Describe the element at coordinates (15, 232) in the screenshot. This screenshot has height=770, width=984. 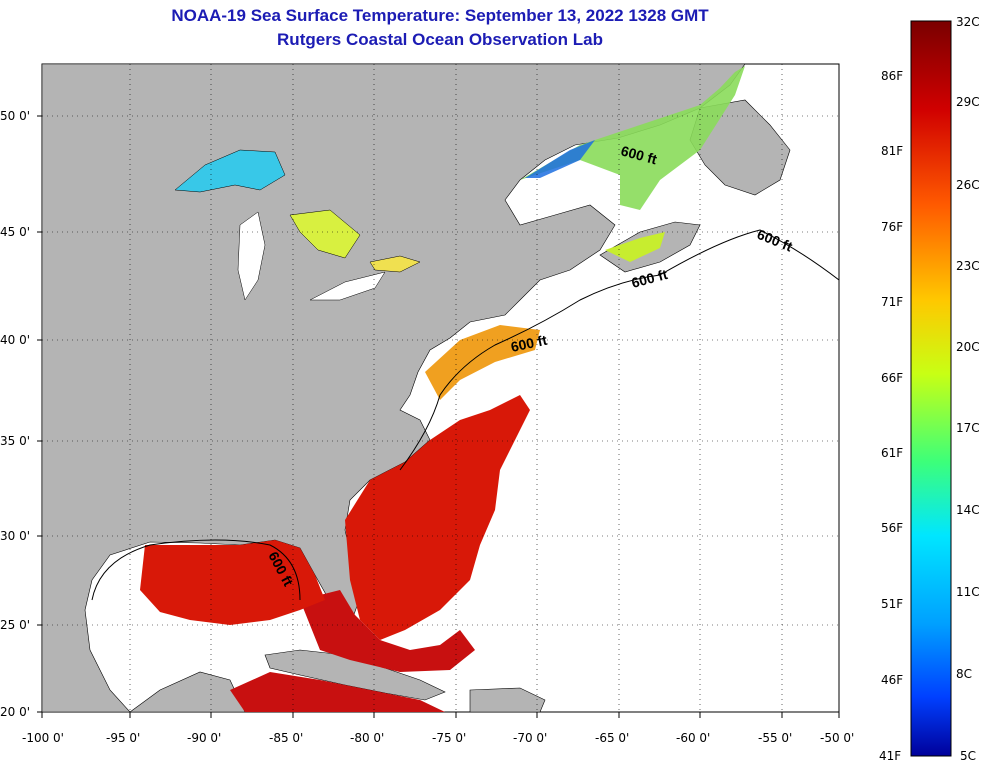
I see `lat-tick-label: 45 0'` at that location.